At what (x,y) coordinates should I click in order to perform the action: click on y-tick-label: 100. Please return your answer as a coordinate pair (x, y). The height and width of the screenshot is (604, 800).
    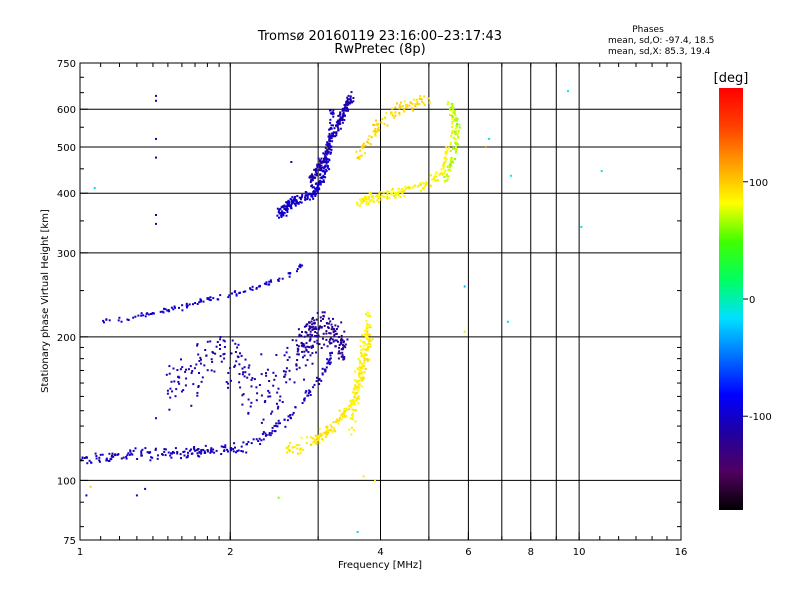
    Looking at the image, I should click on (66, 481).